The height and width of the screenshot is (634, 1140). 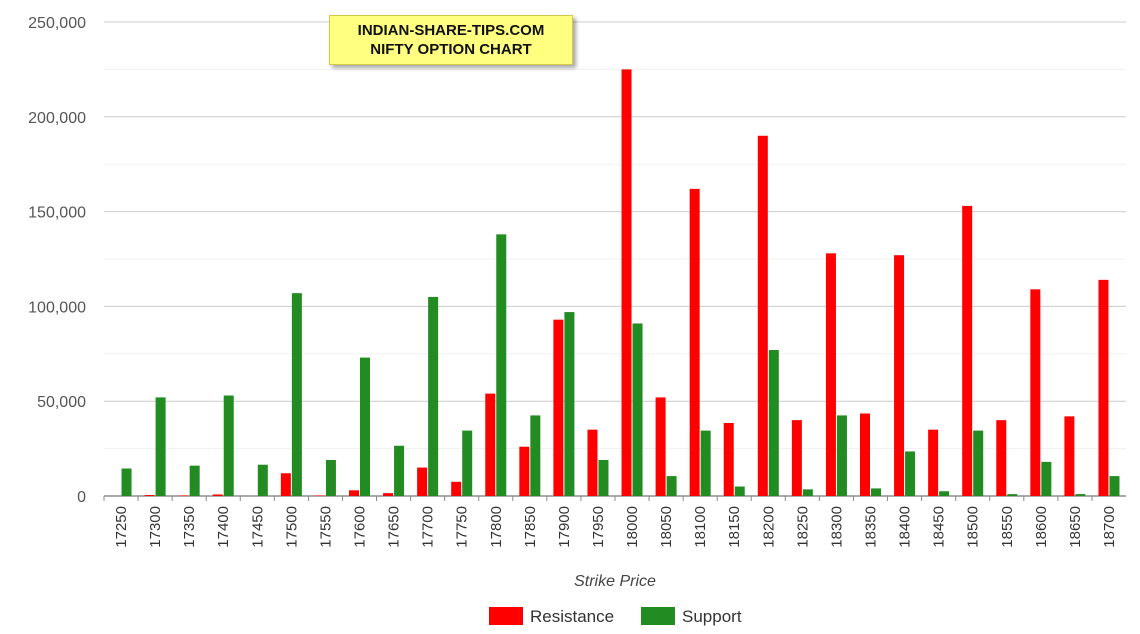 What do you see at coordinates (615, 616) in the screenshot?
I see `legend: Resistance Support` at bounding box center [615, 616].